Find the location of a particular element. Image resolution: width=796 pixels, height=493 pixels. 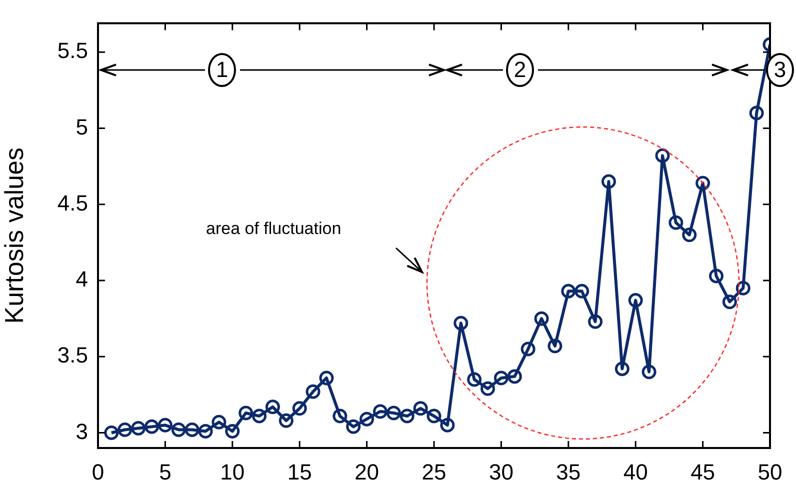

text: 3 is located at coordinates (780, 70).